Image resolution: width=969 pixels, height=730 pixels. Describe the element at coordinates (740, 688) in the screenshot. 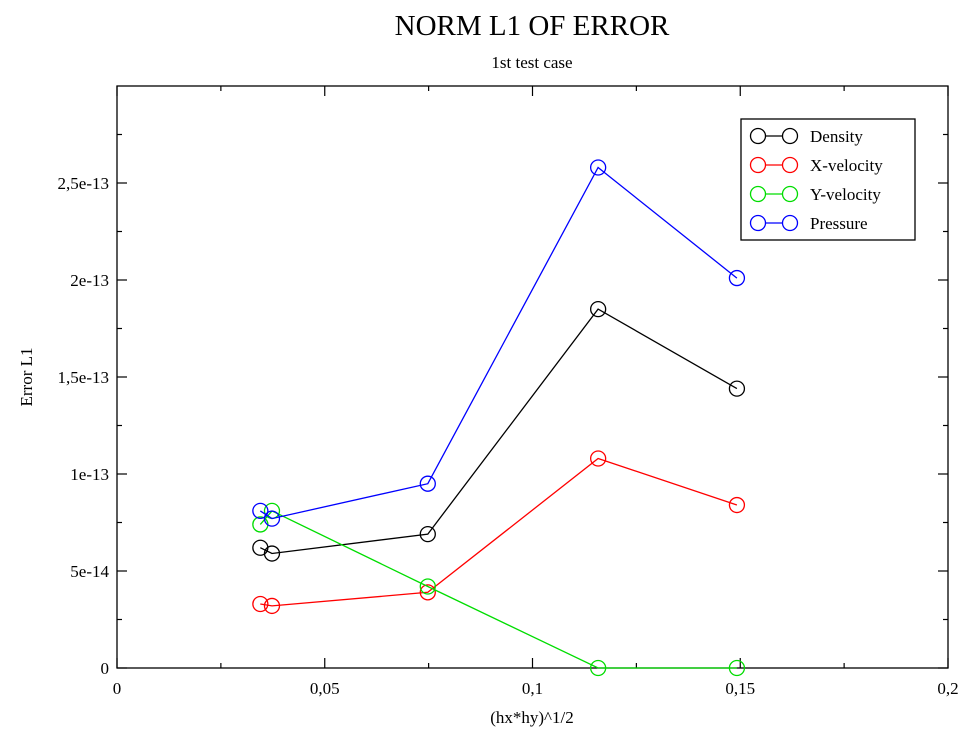

I see `x-tick-label: 0,15` at that location.